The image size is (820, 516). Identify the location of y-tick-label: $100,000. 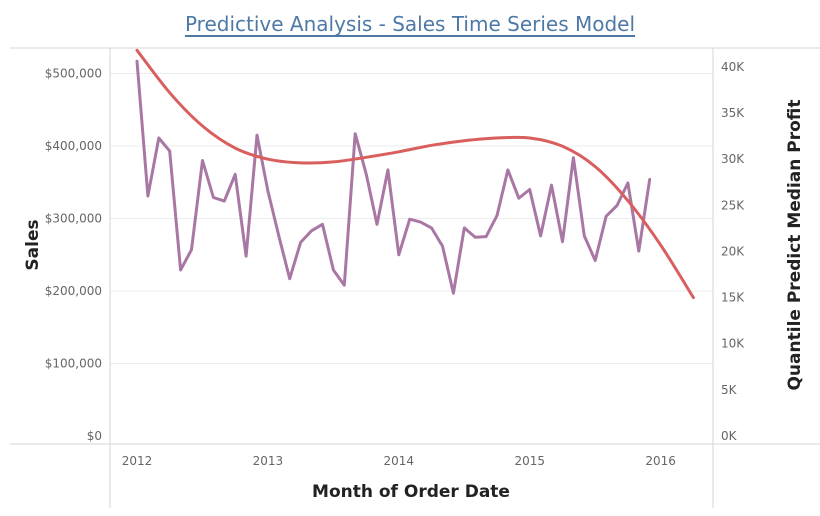
(73, 364).